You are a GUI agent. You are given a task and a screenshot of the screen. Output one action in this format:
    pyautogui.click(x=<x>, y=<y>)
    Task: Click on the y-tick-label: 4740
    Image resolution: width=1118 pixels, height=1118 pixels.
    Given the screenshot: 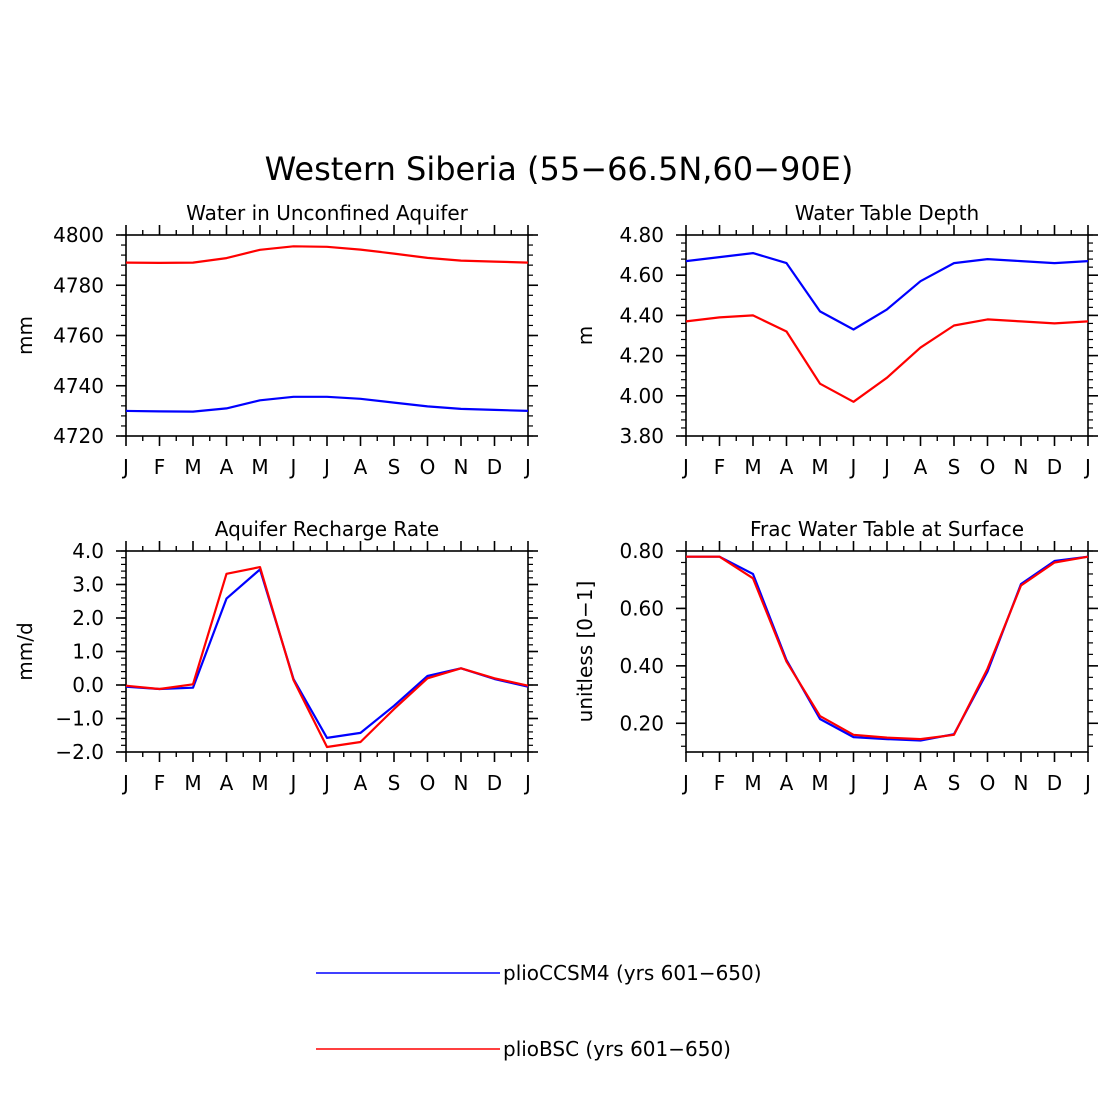 What is the action you would take?
    pyautogui.click(x=78, y=386)
    